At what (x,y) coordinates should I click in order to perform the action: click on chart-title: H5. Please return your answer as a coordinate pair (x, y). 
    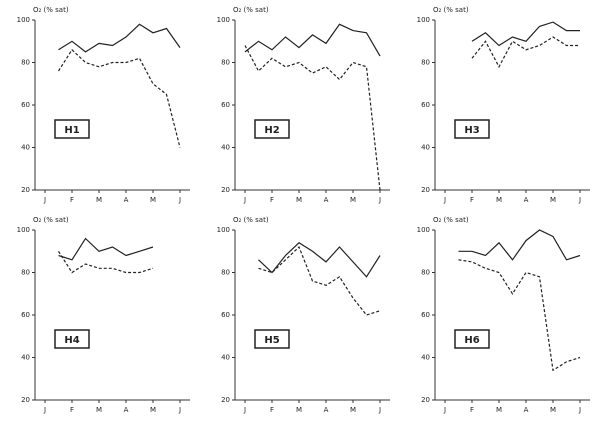
    Looking at the image, I should click on (271, 340).